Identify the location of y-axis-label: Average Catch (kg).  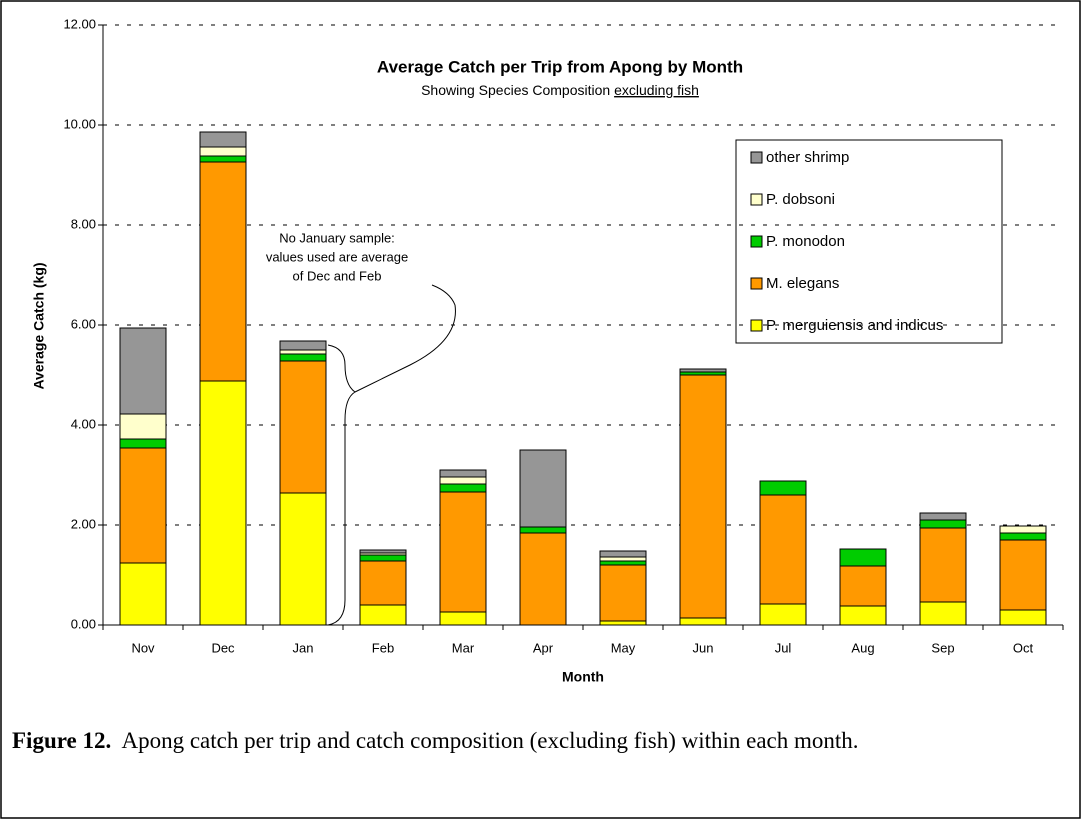
(39, 325).